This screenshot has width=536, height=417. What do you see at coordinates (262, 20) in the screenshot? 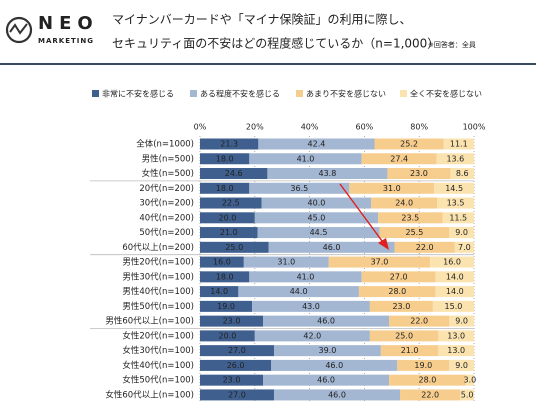
I see `chart-title: マイナンバーカードや「マイナ保険証」の利用に際し、` at bounding box center [262, 20].